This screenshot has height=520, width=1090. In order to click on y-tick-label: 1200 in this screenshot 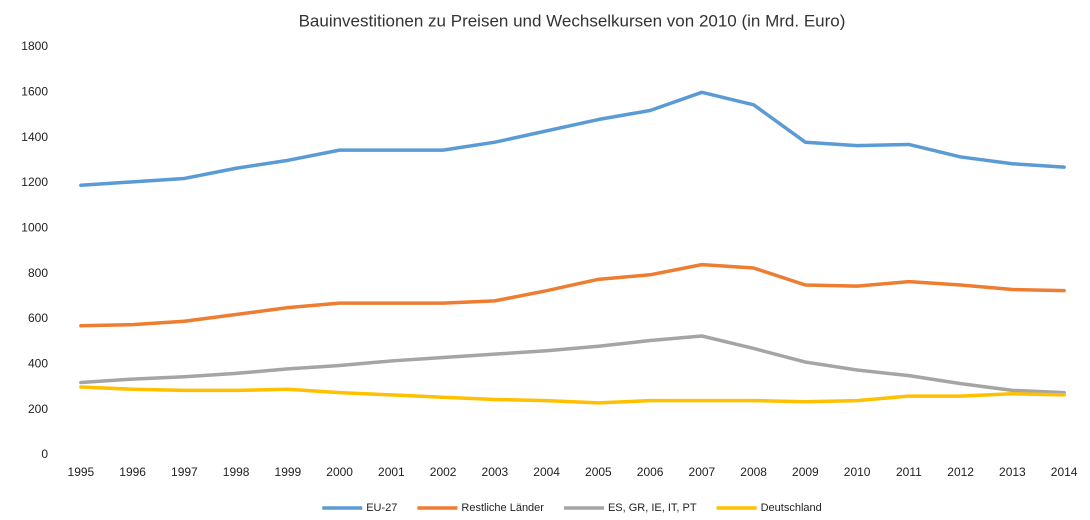, I will do `click(34, 182)`.